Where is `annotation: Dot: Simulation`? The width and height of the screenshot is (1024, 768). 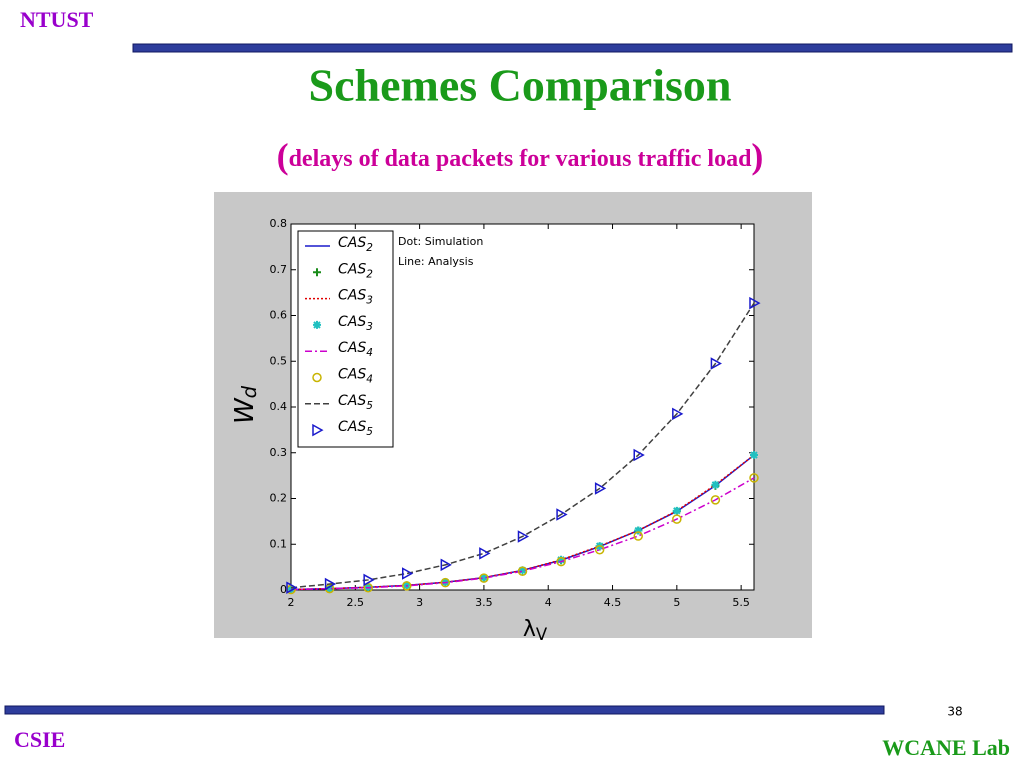 annotation: Dot: Simulation is located at coordinates (440, 241).